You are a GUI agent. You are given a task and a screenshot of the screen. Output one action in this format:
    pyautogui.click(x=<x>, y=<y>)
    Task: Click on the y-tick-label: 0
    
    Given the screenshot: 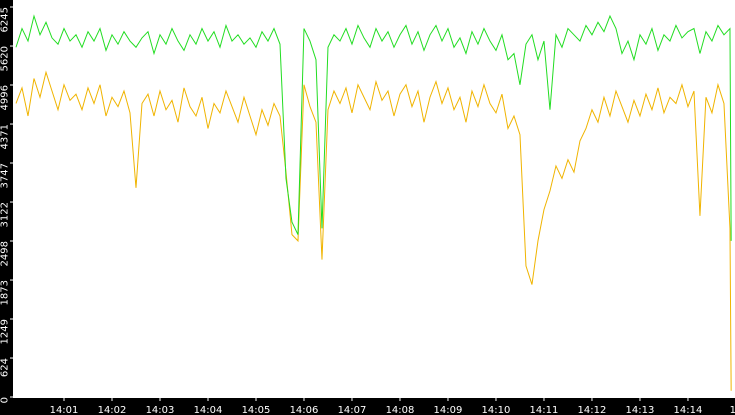 What is the action you would take?
    pyautogui.click(x=5, y=400)
    